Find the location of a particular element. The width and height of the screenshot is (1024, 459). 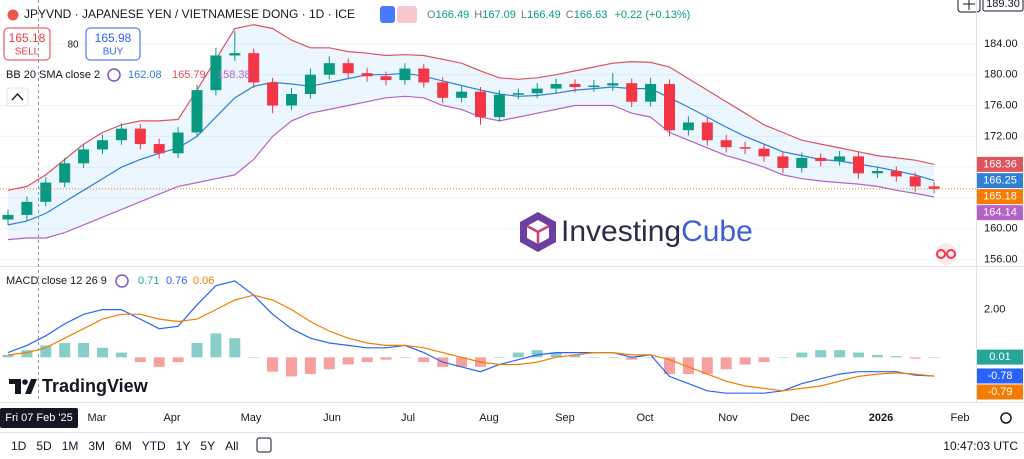

settings-button is located at coordinates (1006, 418).